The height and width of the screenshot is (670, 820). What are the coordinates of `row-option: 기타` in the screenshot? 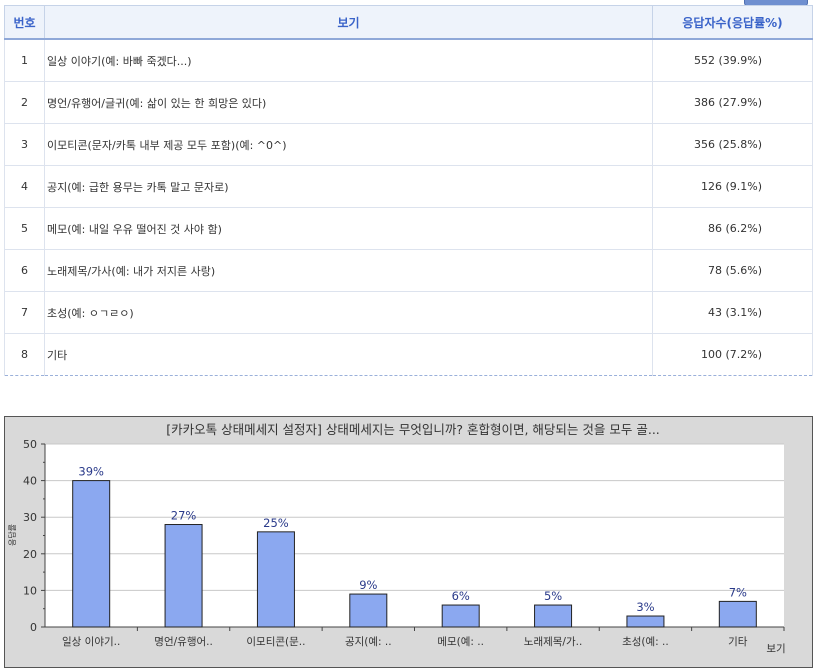 It's located at (348, 354).